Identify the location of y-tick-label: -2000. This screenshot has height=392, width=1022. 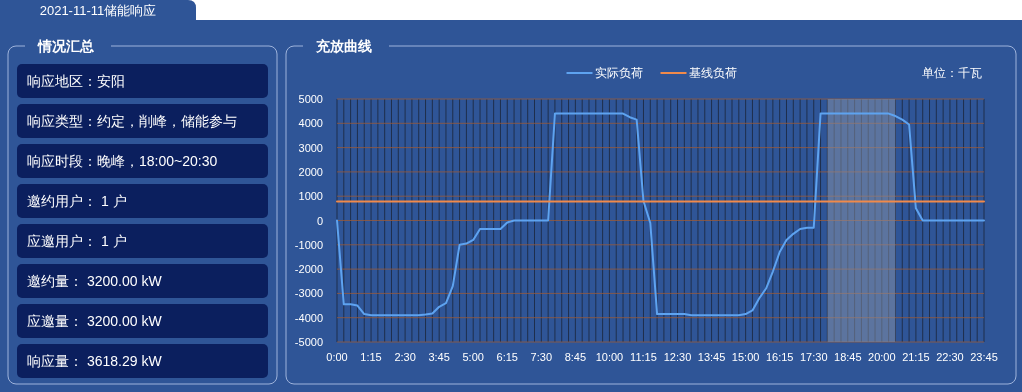
(308, 269).